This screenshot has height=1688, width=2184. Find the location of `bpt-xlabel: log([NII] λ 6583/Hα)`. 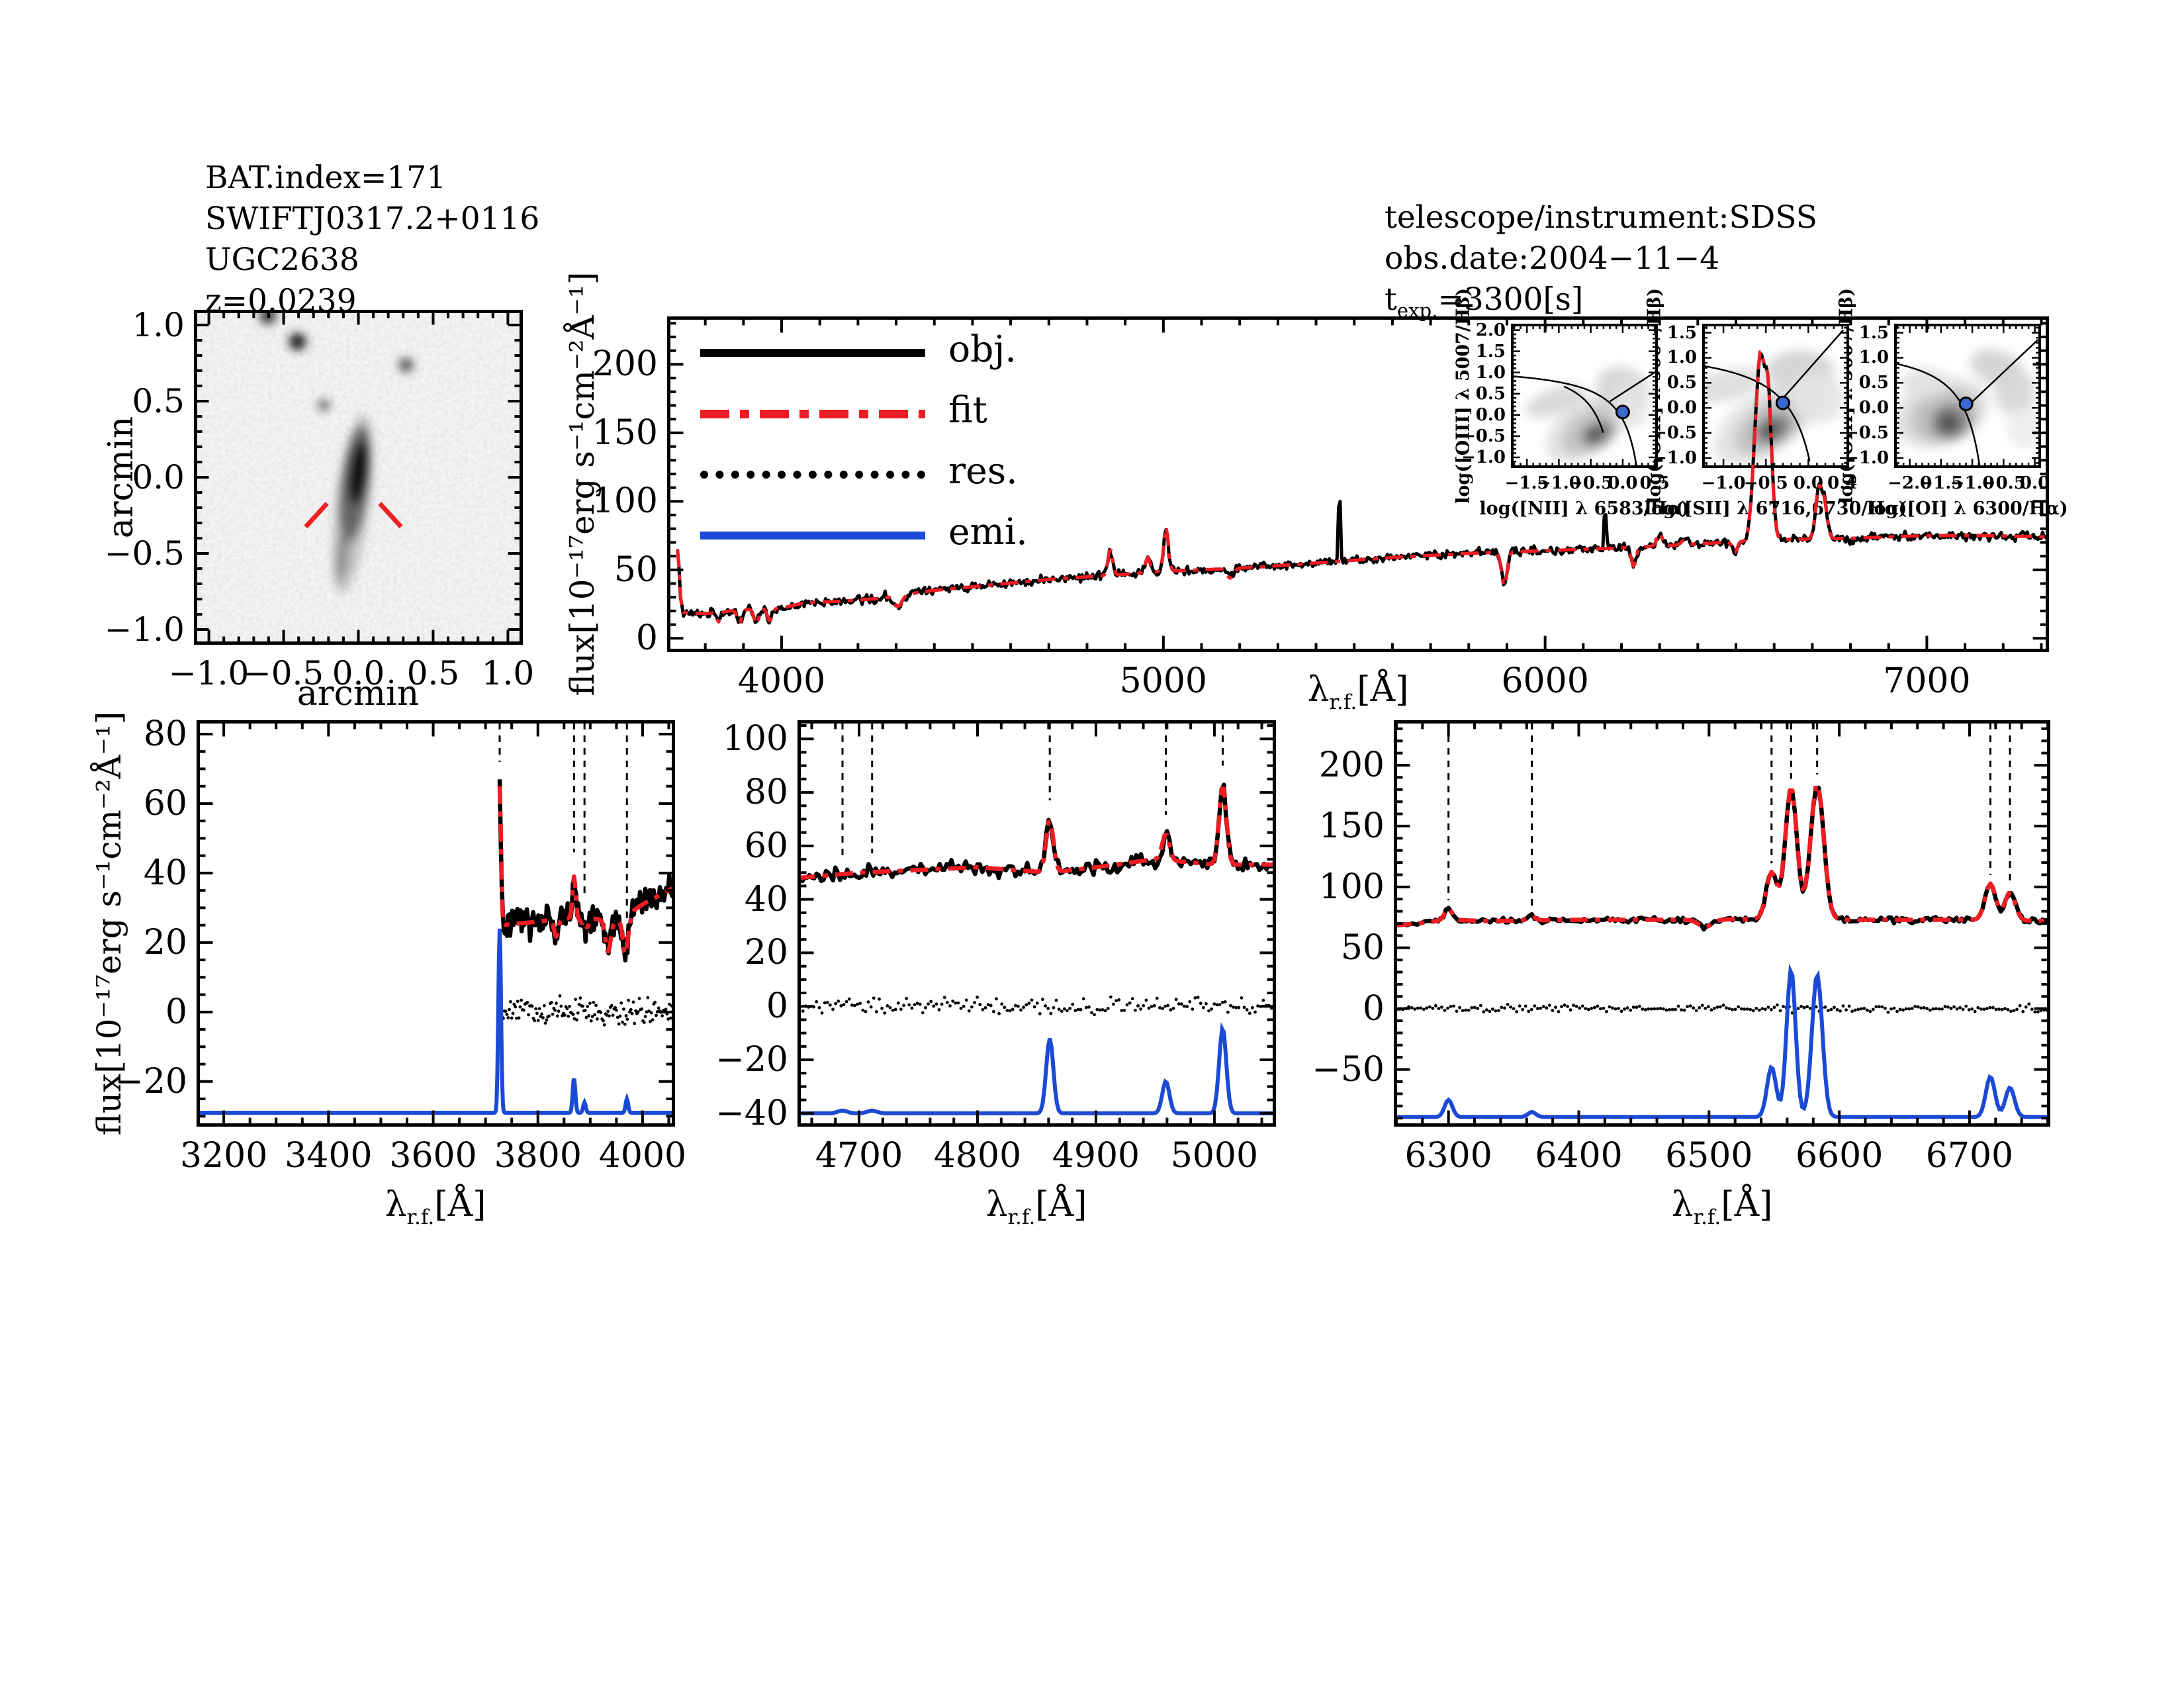

bpt-xlabel: log([NII] λ 6583/Hα) is located at coordinates (1584, 508).